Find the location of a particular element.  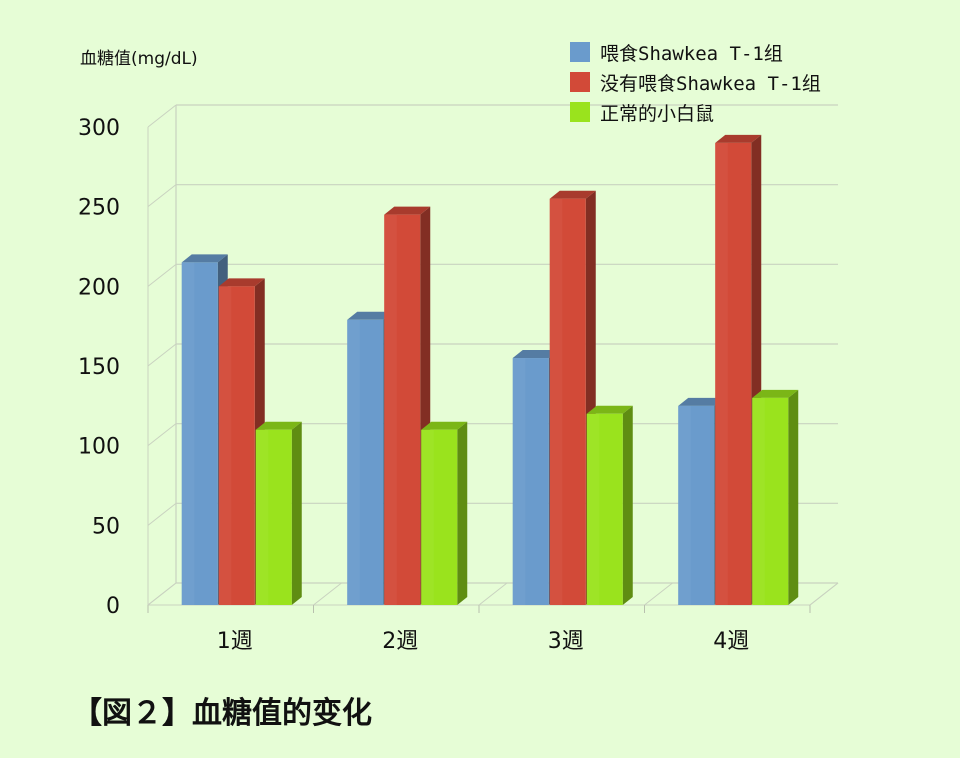

x-tick-label: 3週 is located at coordinates (566, 641).